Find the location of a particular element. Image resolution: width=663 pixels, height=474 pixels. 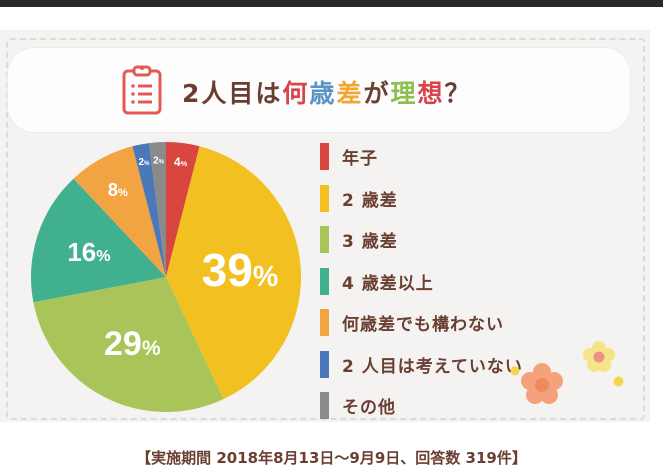

legend-item: 2 人目は考えていない is located at coordinates (421, 364).